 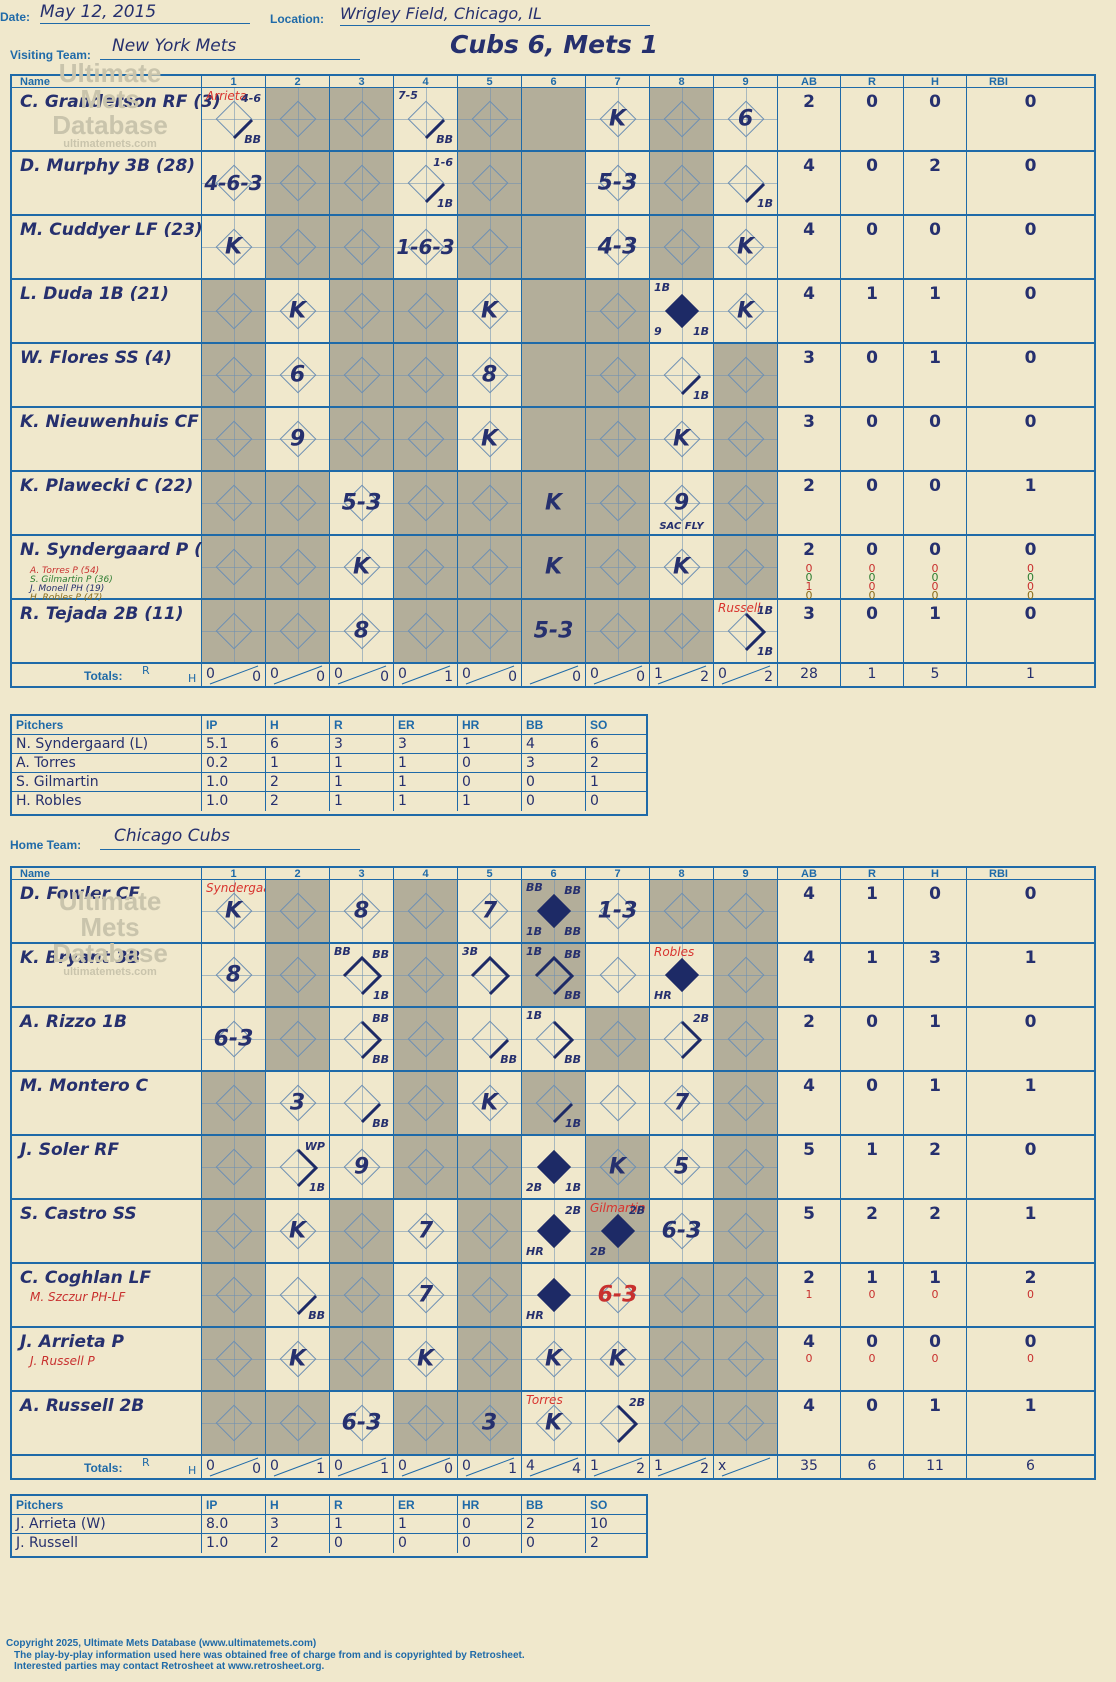 I want to click on pitching-stat: 0, so click(x=426, y=1543).